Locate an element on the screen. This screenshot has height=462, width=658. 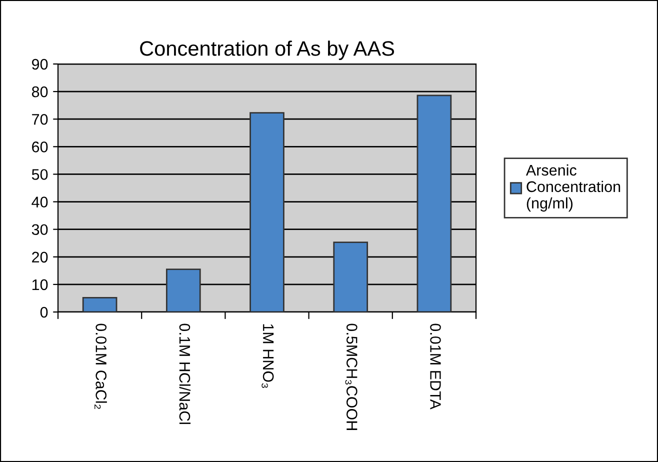
x-tick-label: 0.01M EDTA is located at coordinates (435, 367).